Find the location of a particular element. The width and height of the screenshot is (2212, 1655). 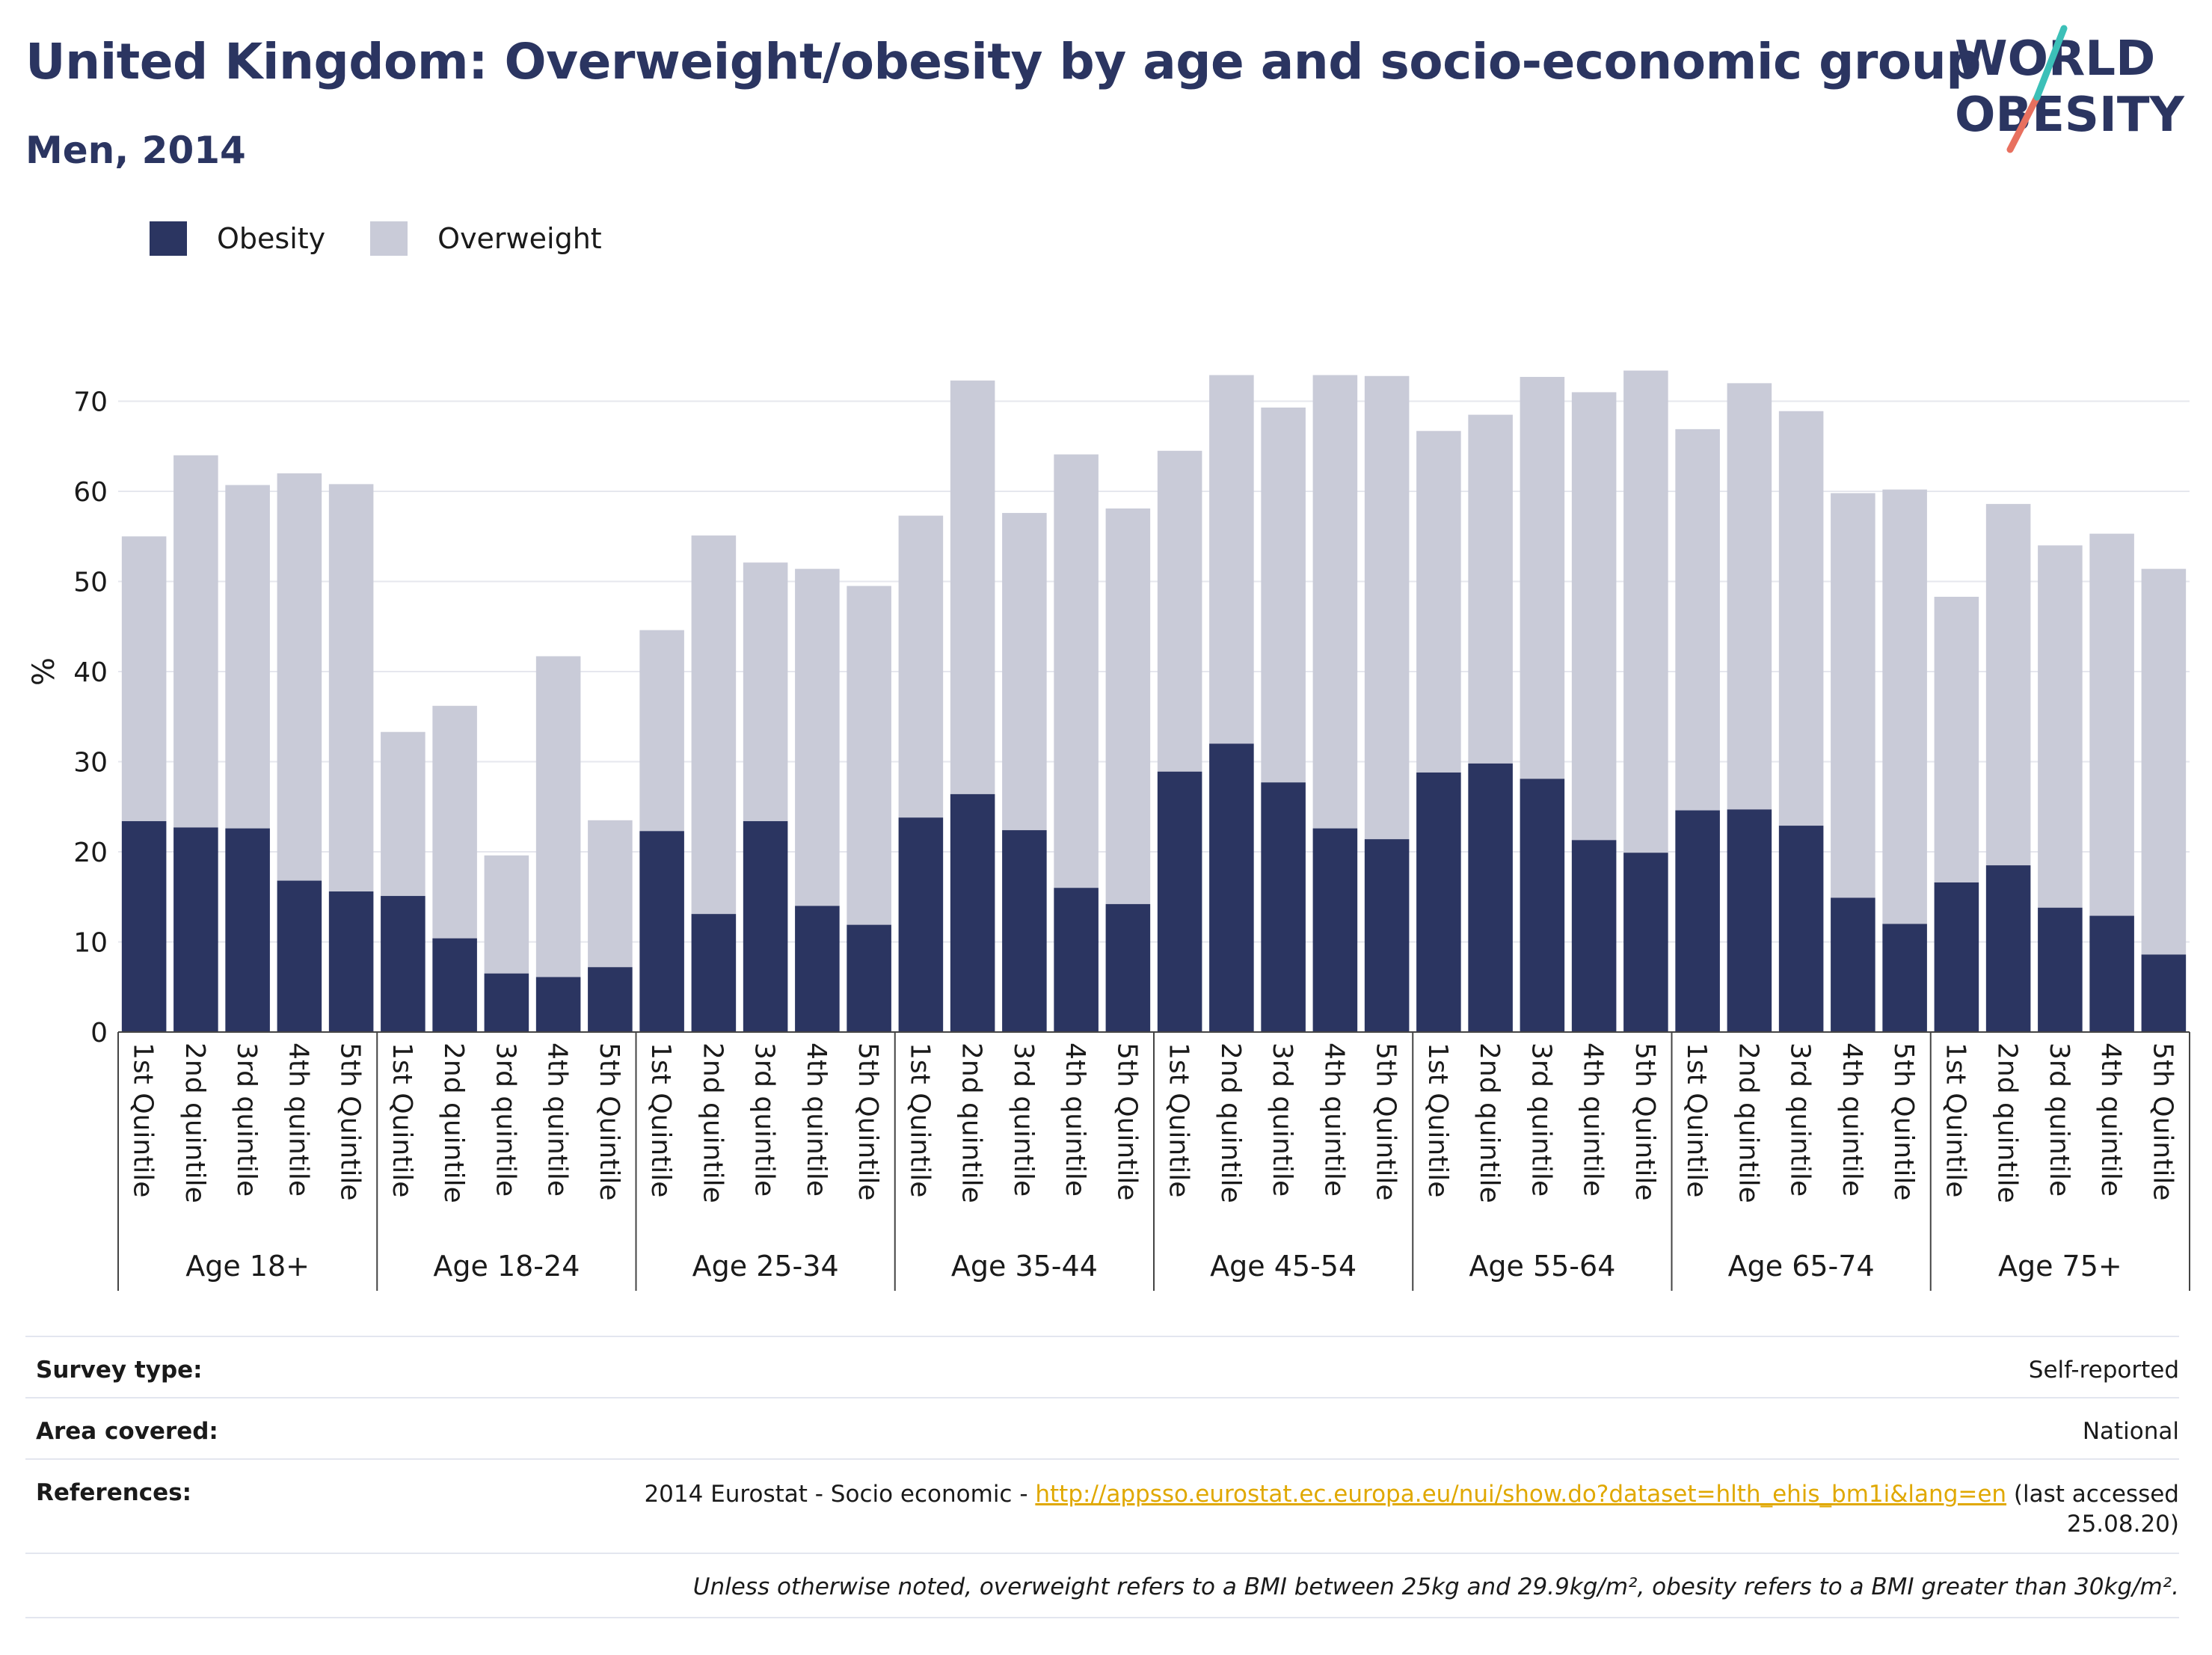

y-tick-label: 40 is located at coordinates (90, 672).